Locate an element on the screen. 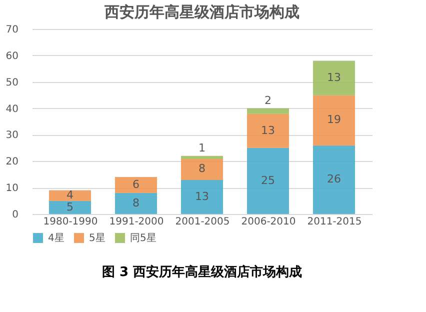 The height and width of the screenshot is (312, 426). y-tick-label: 50 is located at coordinates (12, 82).